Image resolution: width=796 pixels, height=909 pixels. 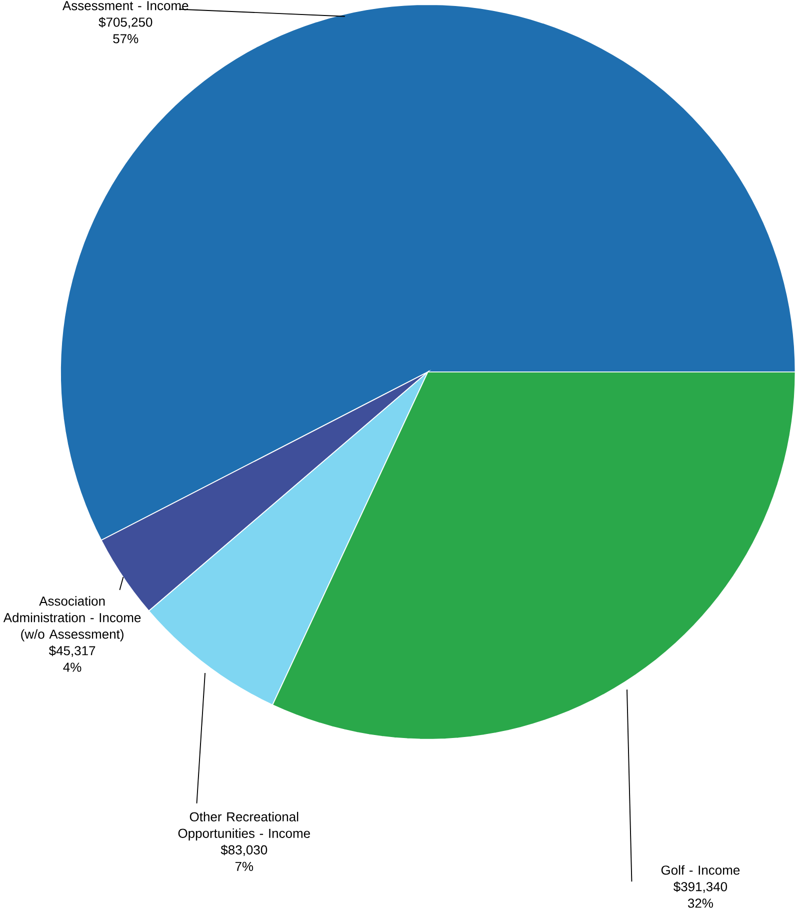 I want to click on data-label: $705,250, so click(x=125, y=22).